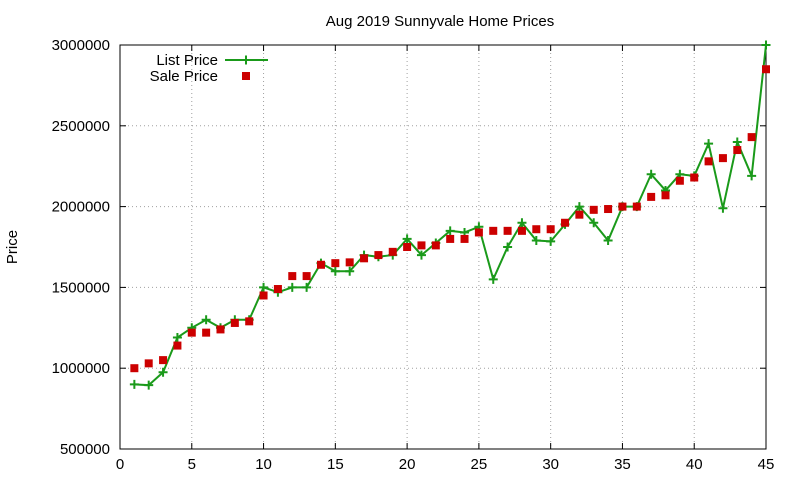 The height and width of the screenshot is (480, 800). I want to click on x-tick-label: 15, so click(335, 464).